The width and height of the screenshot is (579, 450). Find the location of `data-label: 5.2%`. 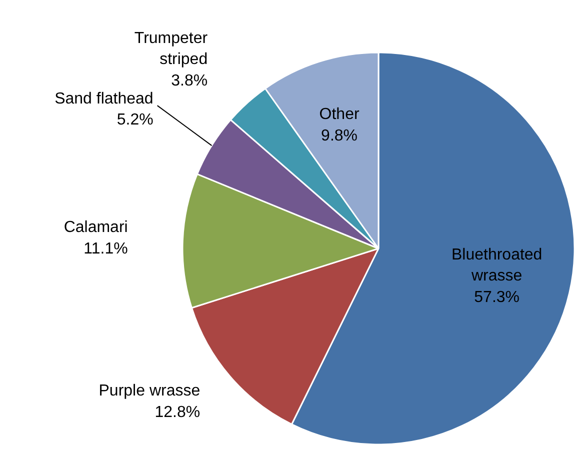

data-label: 5.2% is located at coordinates (135, 120).